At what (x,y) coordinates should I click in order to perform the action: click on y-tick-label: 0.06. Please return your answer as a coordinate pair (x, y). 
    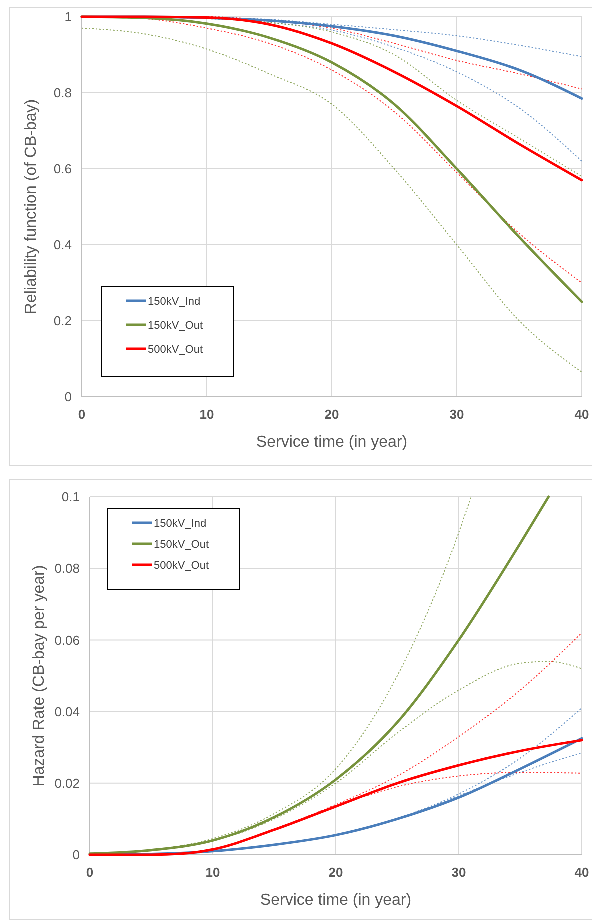
    Looking at the image, I should click on (67, 640).